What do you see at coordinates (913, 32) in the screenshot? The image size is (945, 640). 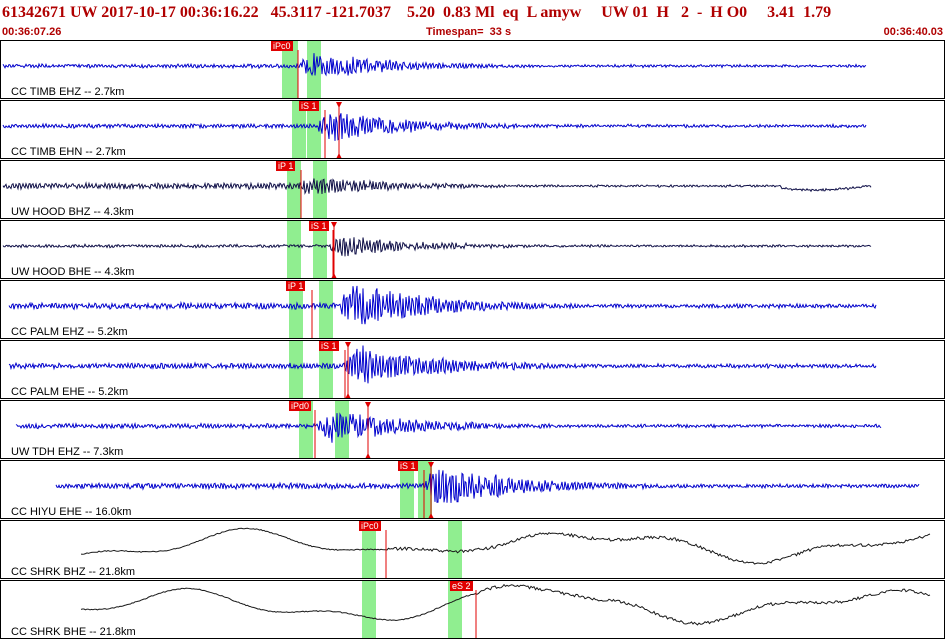 I see `end-time: 00:36:40.03` at bounding box center [913, 32].